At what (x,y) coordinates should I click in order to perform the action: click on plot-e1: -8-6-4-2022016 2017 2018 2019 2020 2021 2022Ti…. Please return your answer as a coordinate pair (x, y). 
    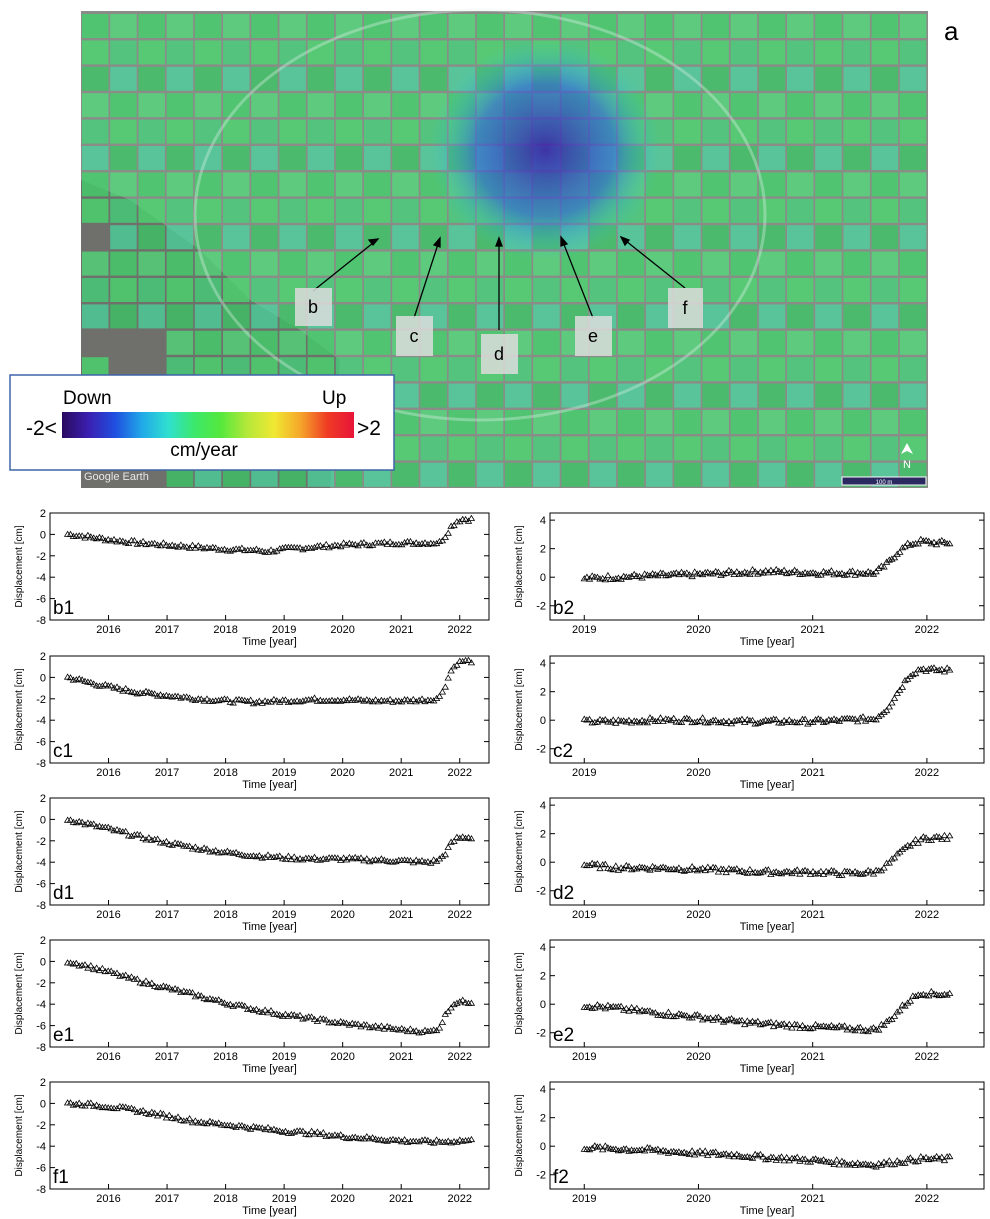
    Looking at the image, I should click on (252, 1004).